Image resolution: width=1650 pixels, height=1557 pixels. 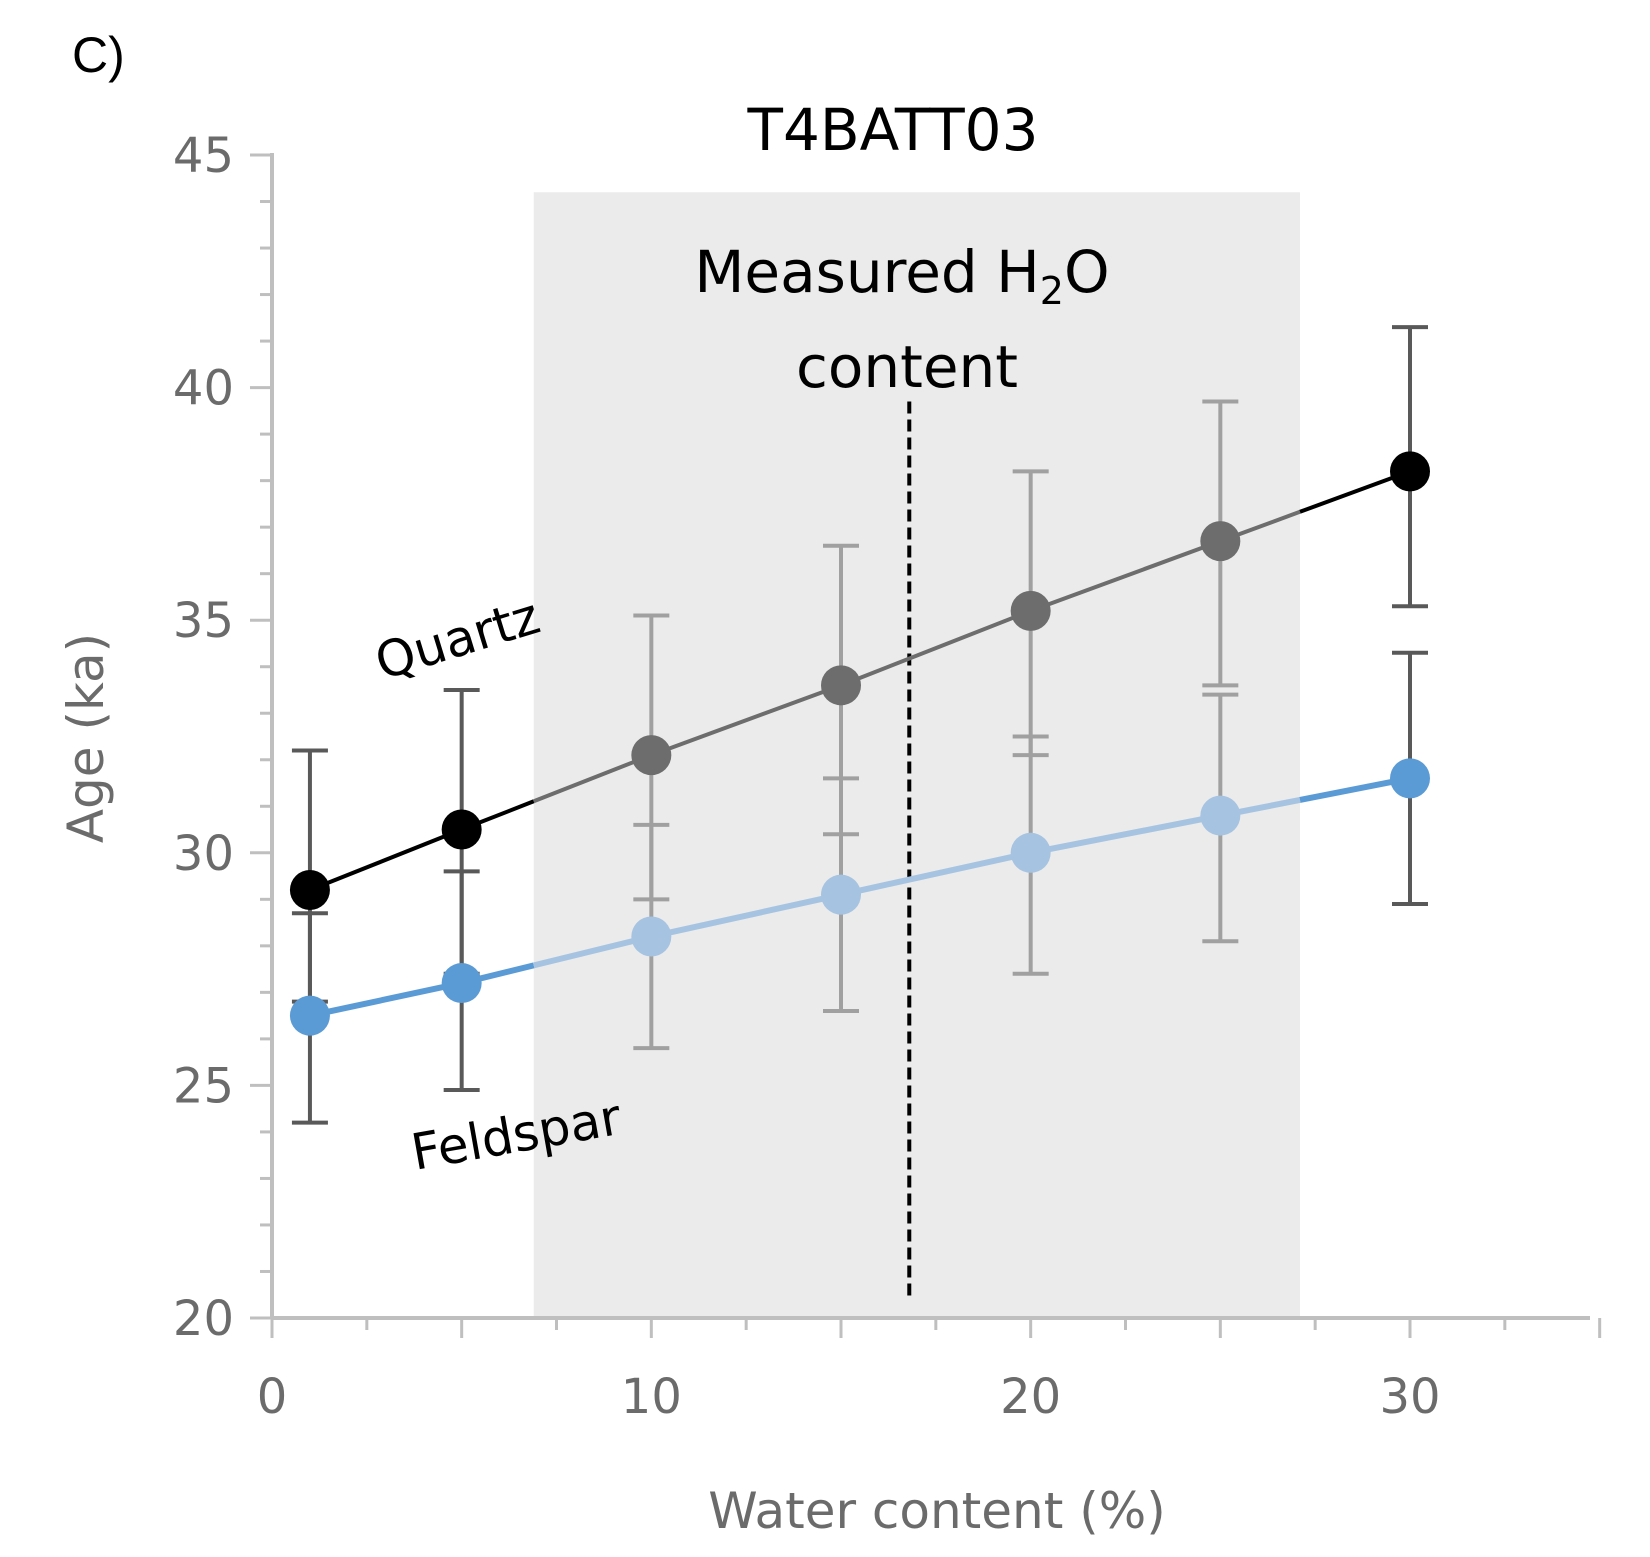 What do you see at coordinates (1409, 1397) in the screenshot?
I see `x-tick-label: 30` at bounding box center [1409, 1397].